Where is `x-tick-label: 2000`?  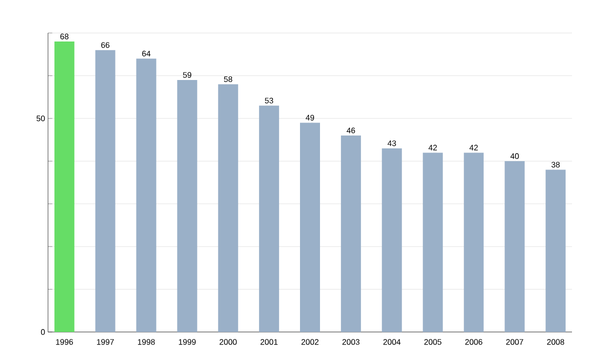
x-tick-label: 2000 is located at coordinates (228, 342).